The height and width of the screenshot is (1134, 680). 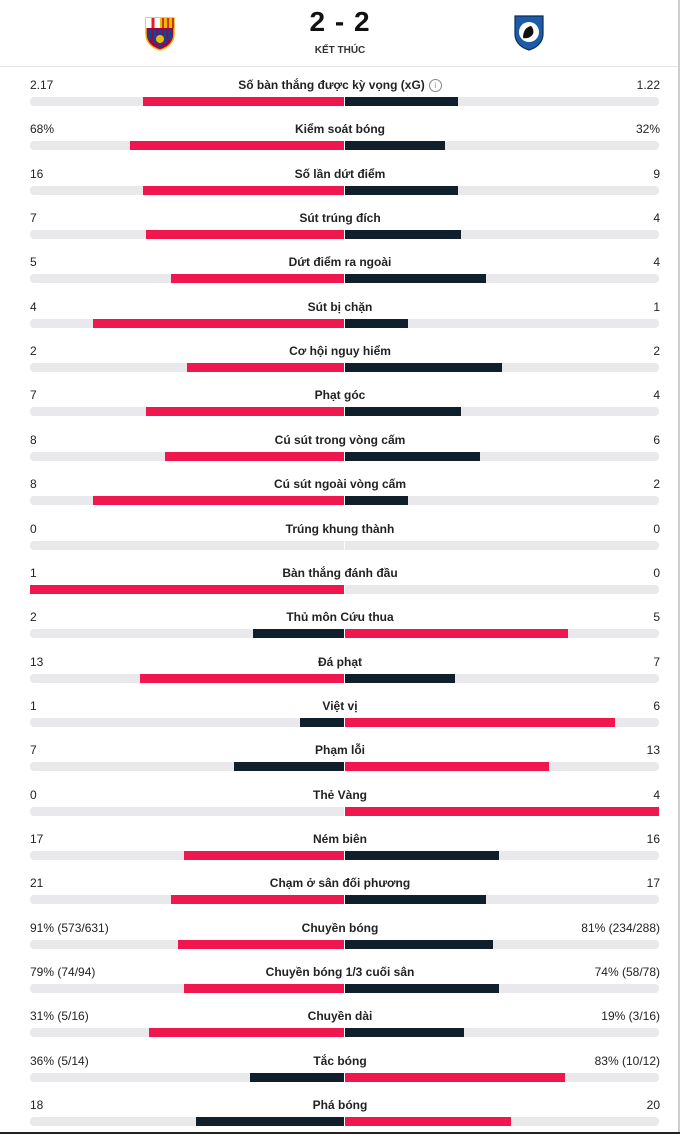 I want to click on stat-label: Số lần dứt điểm, so click(x=340, y=174).